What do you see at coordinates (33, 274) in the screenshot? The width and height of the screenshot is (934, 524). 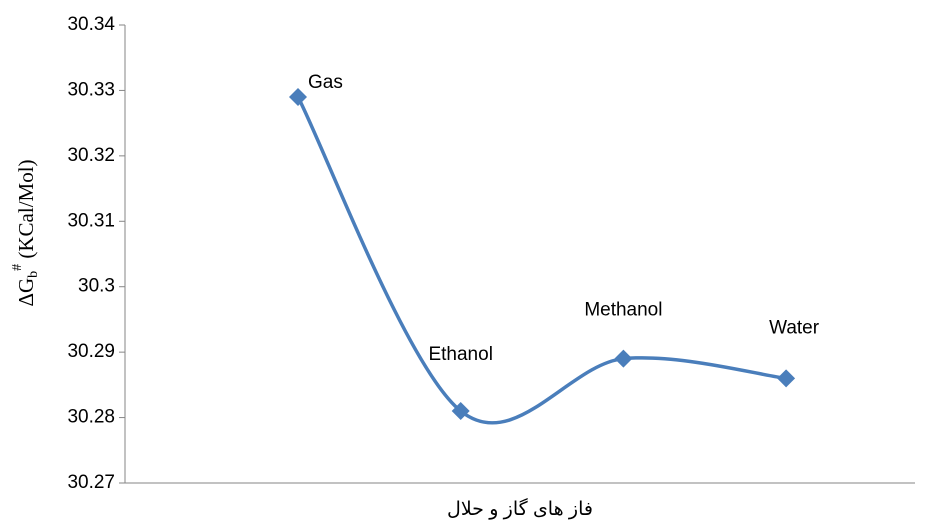 I see `y-label-sub: b` at bounding box center [33, 274].